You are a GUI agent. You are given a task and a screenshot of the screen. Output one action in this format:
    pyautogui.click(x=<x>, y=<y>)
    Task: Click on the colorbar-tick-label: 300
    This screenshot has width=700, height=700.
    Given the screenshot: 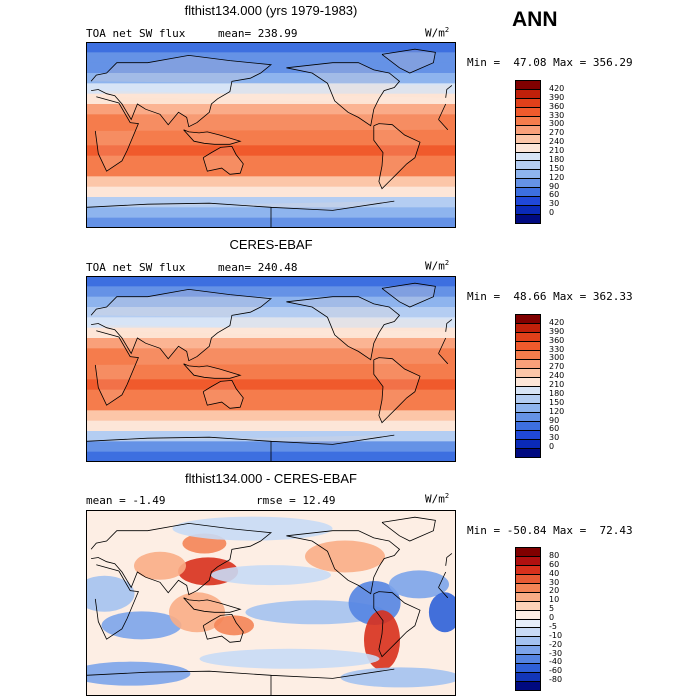 What is the action you would take?
    pyautogui.click(x=557, y=124)
    